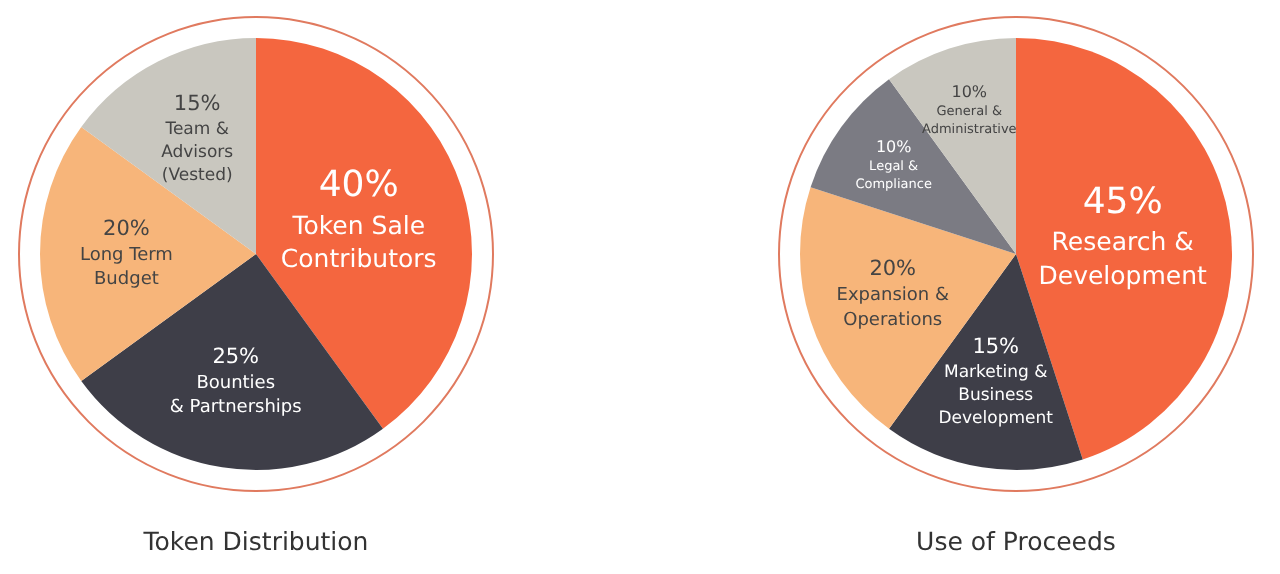 This screenshot has height=574, width=1280. I want to click on slice-label: Team & Advisors (Vested), so click(198, 152).